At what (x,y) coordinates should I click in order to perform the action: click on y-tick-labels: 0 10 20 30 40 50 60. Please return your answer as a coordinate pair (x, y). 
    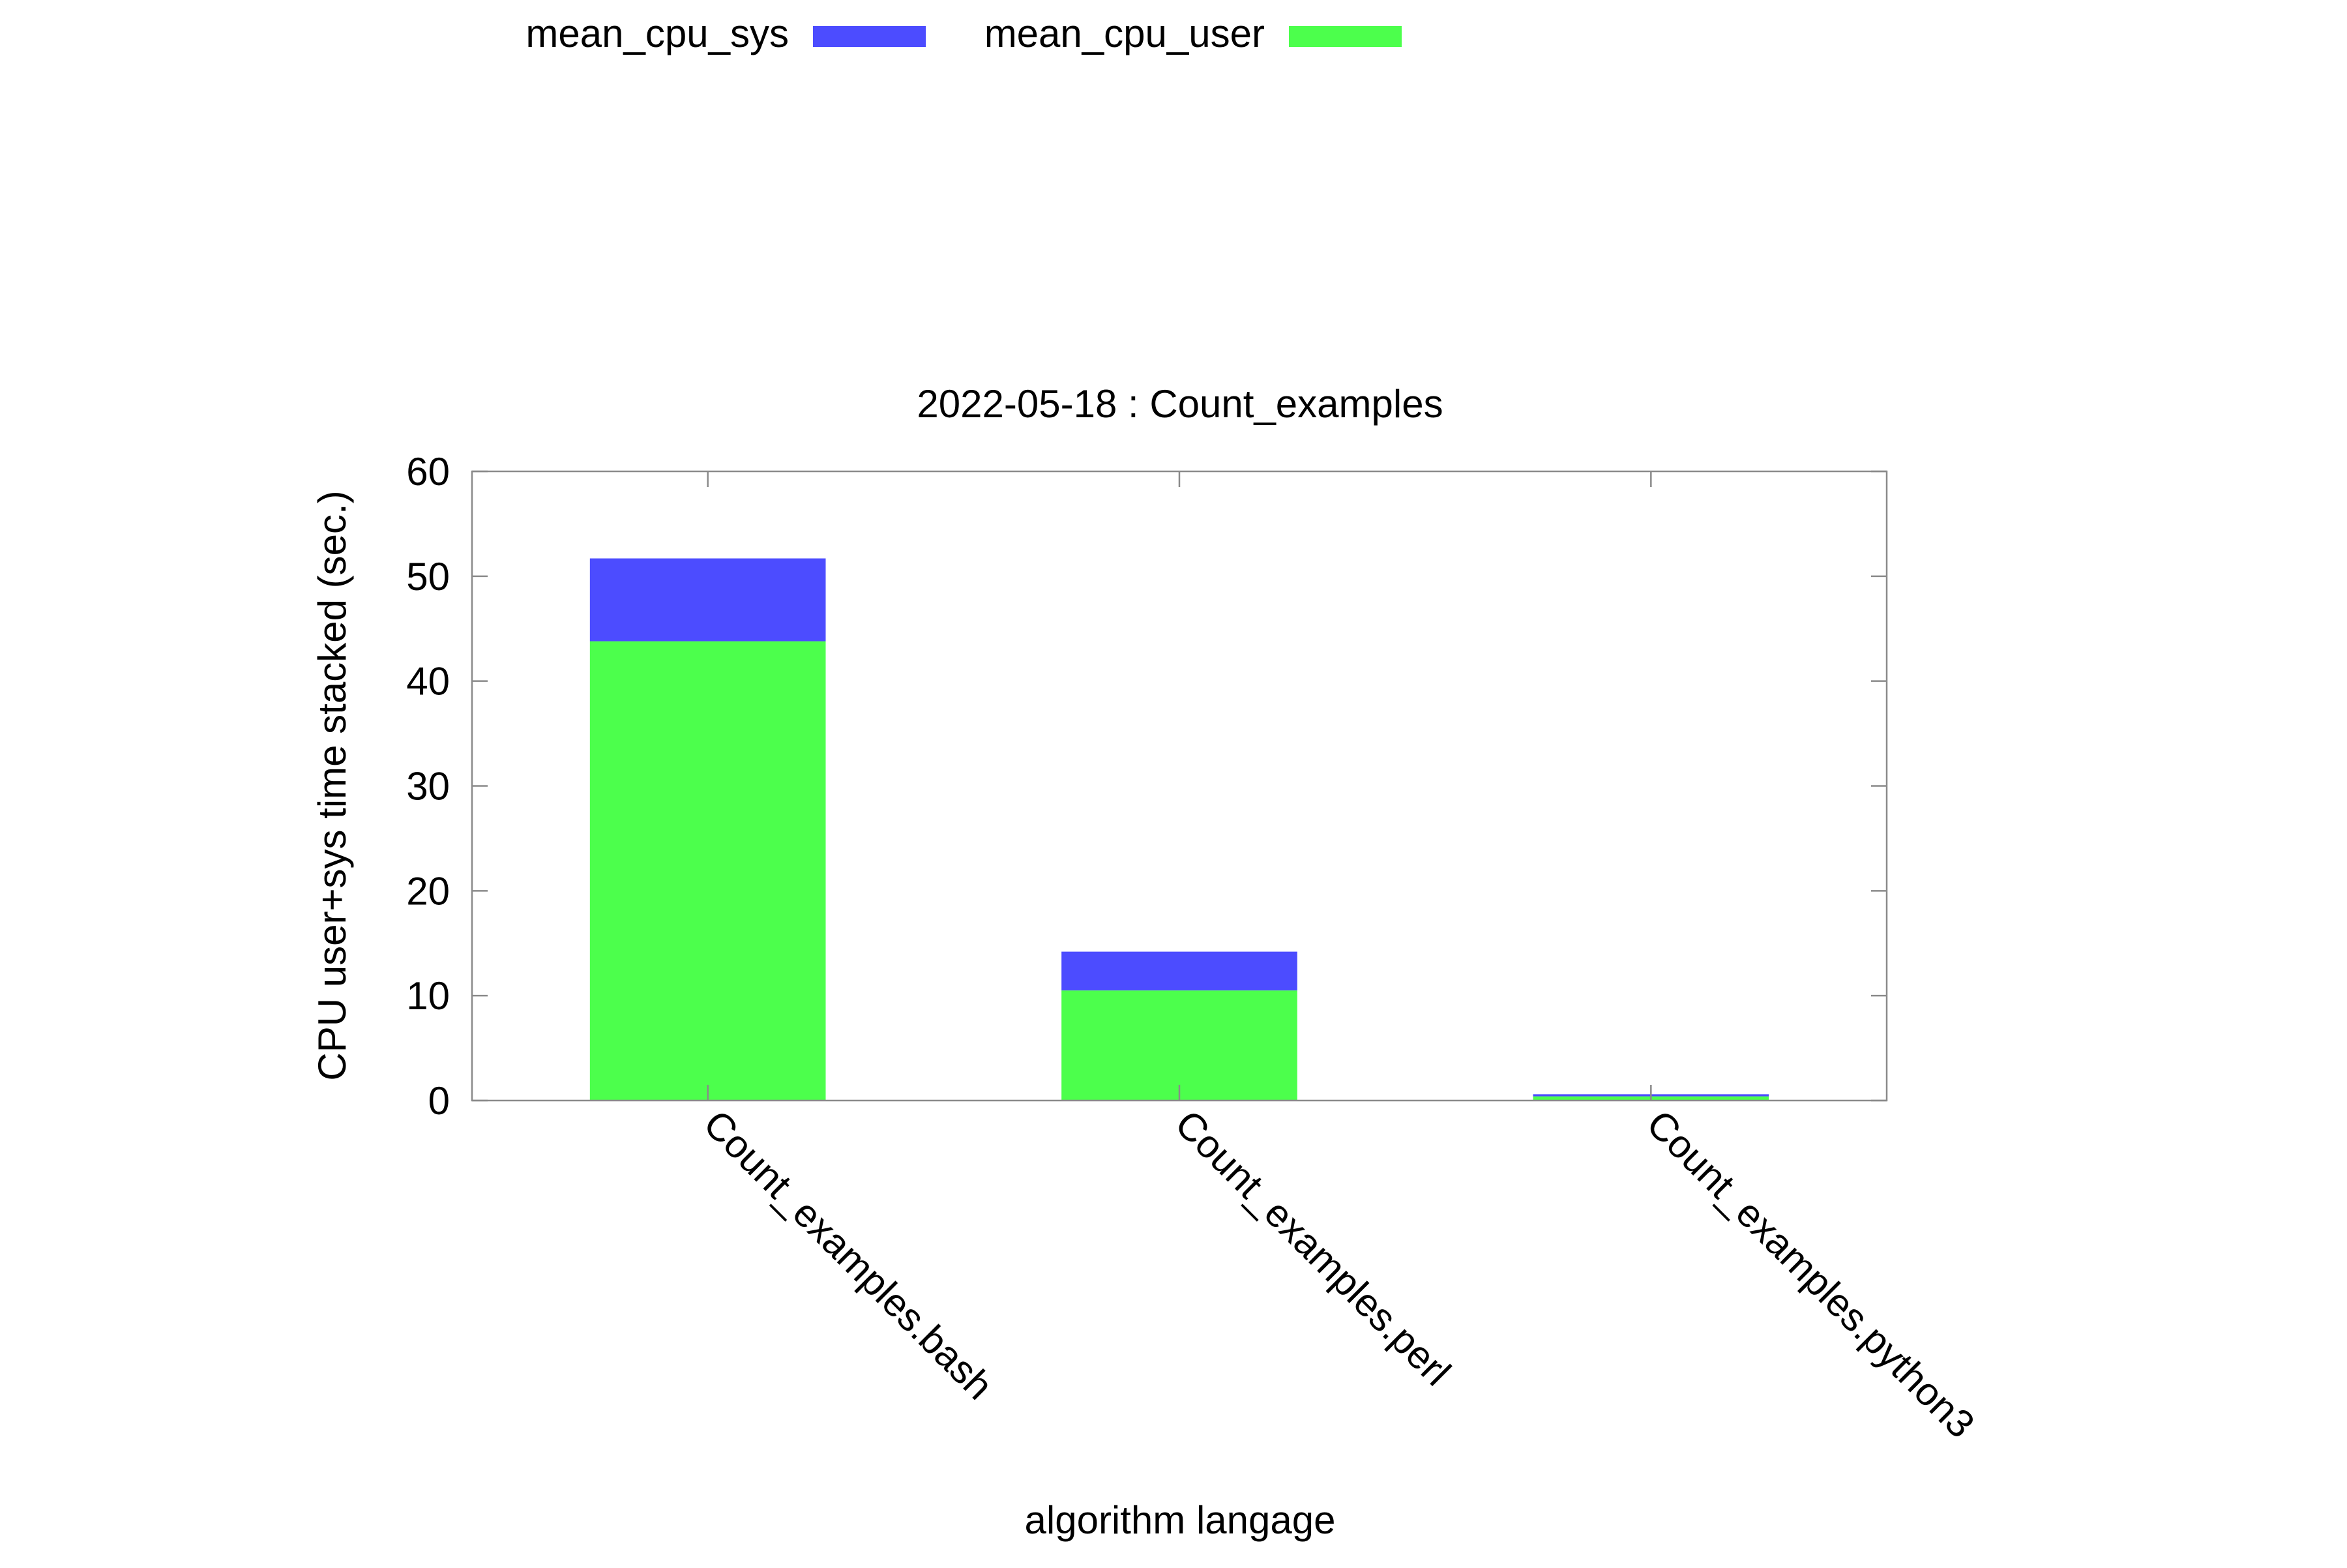
    Looking at the image, I should click on (428, 787).